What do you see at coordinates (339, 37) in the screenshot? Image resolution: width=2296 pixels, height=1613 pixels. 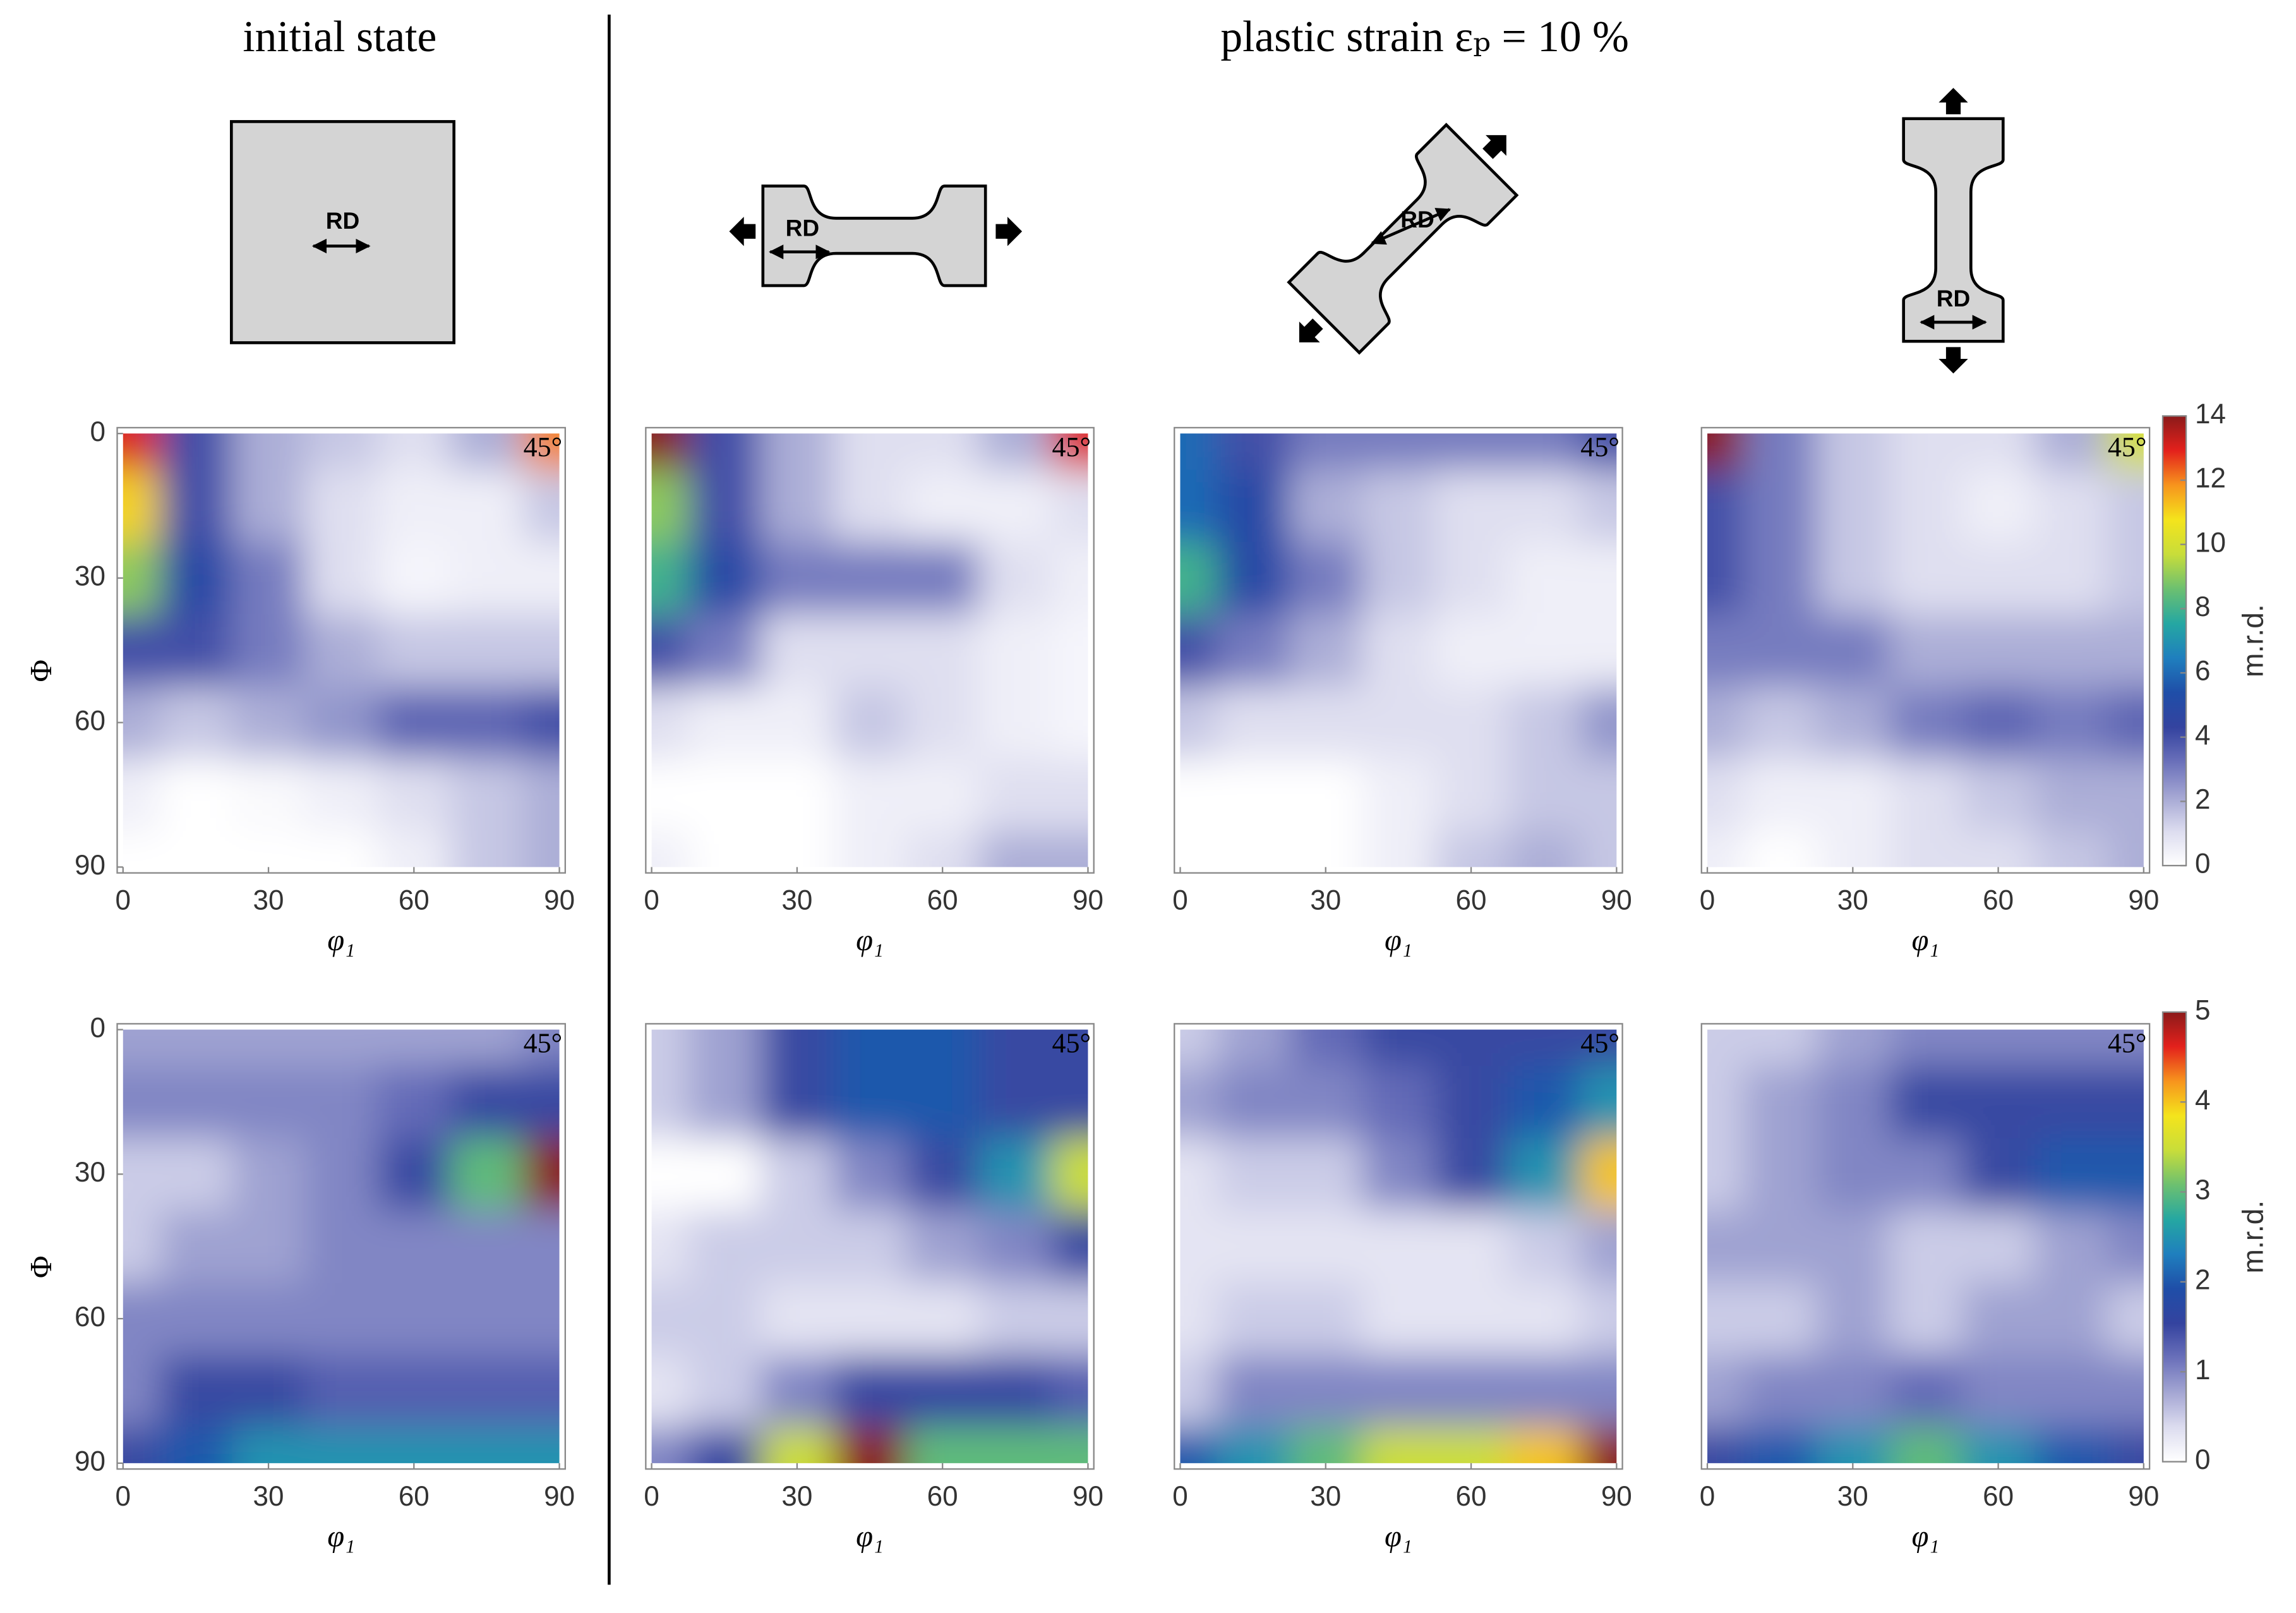 I see `title: initial state` at bounding box center [339, 37].